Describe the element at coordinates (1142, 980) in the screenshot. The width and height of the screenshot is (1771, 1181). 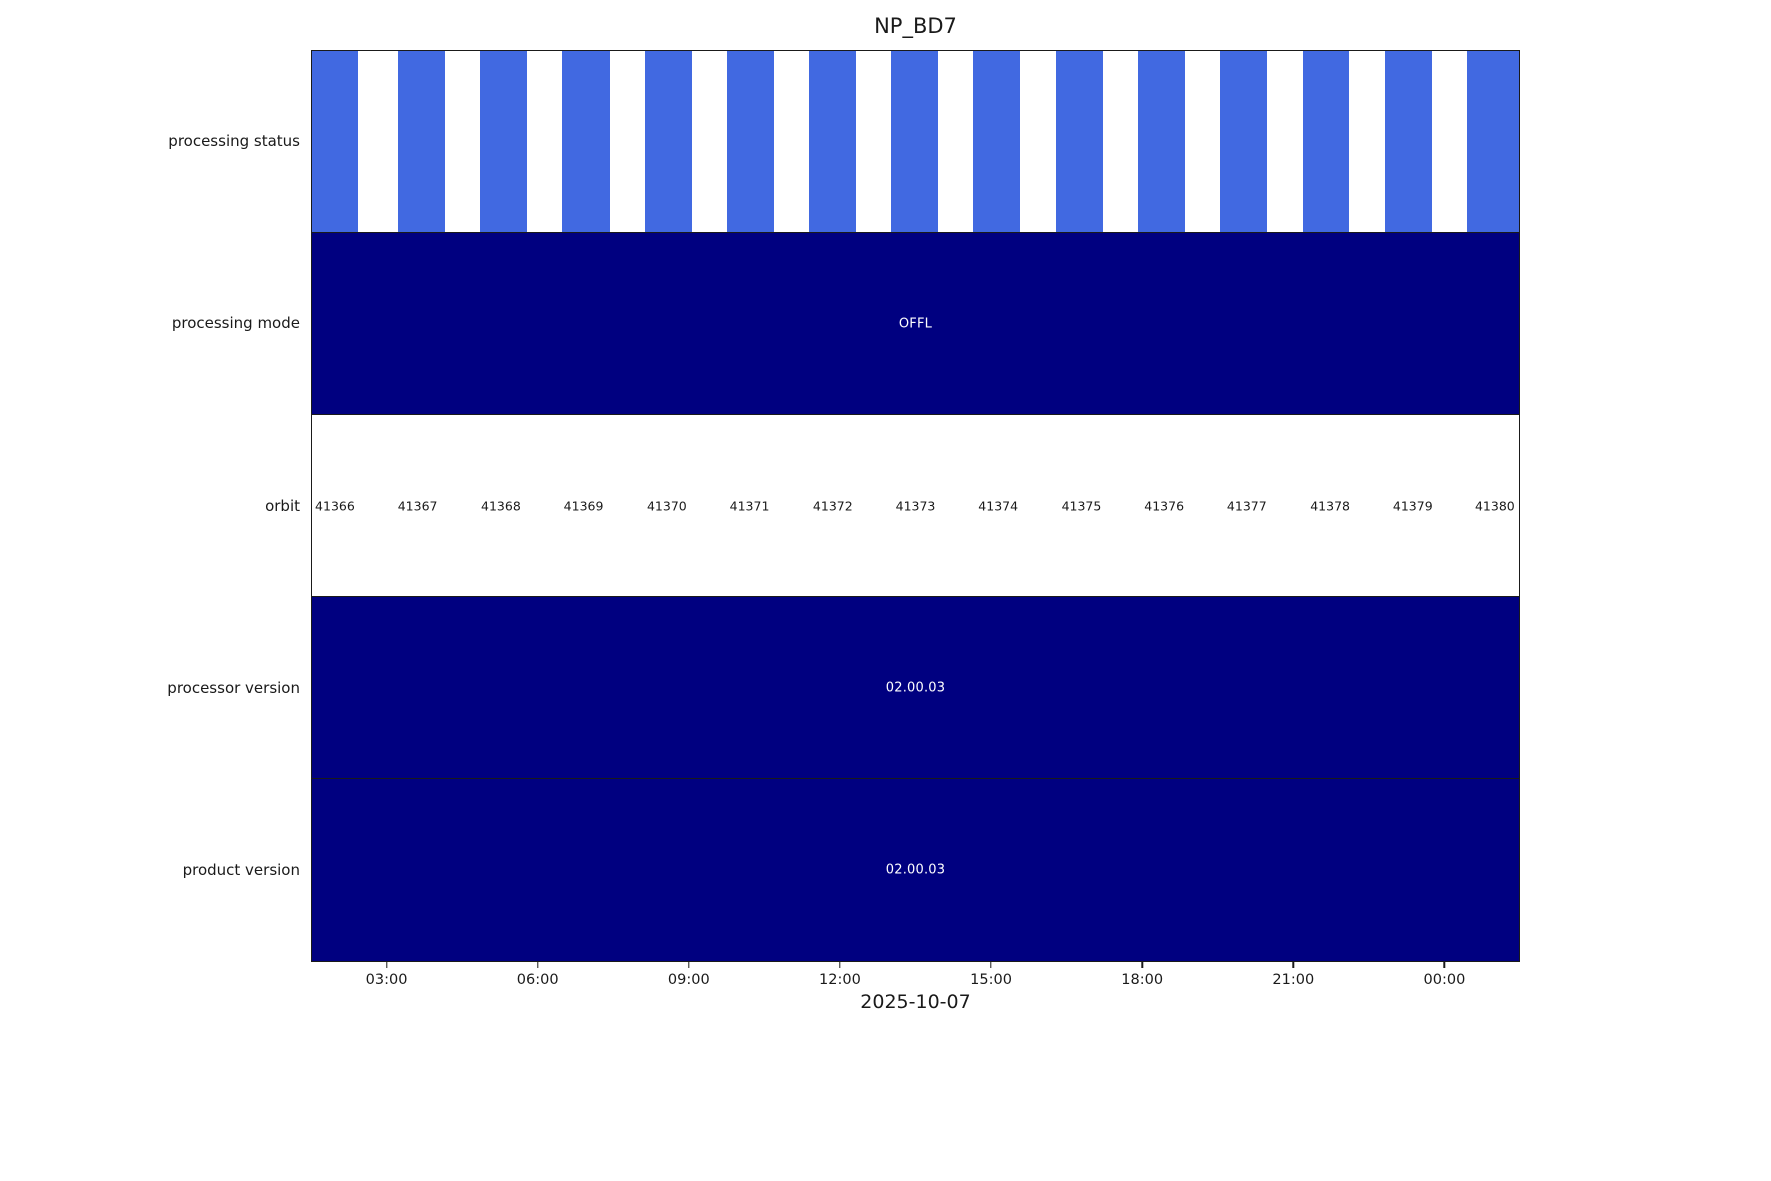
I see `xaxis-tick-label: 18:00` at that location.